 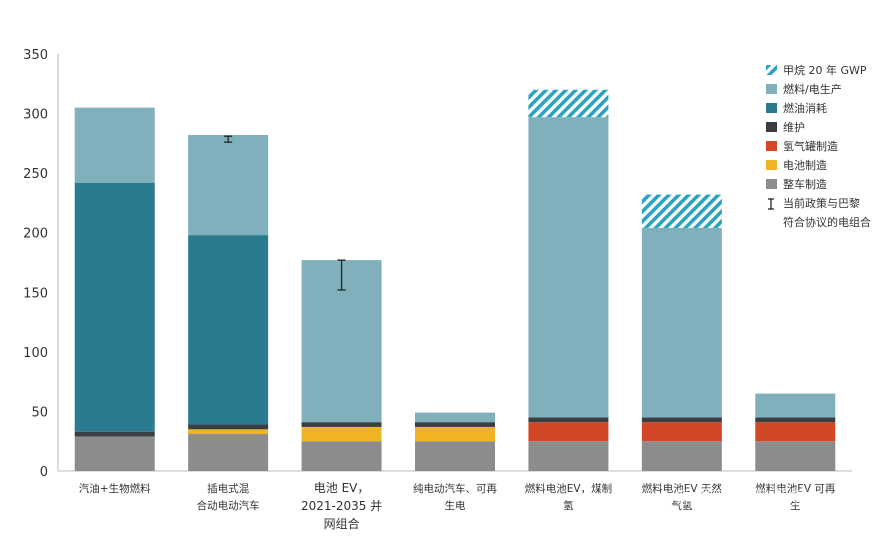 I want to click on zhihu-watermark: 知乎 @一叶孤城, so click(x=742, y=497).